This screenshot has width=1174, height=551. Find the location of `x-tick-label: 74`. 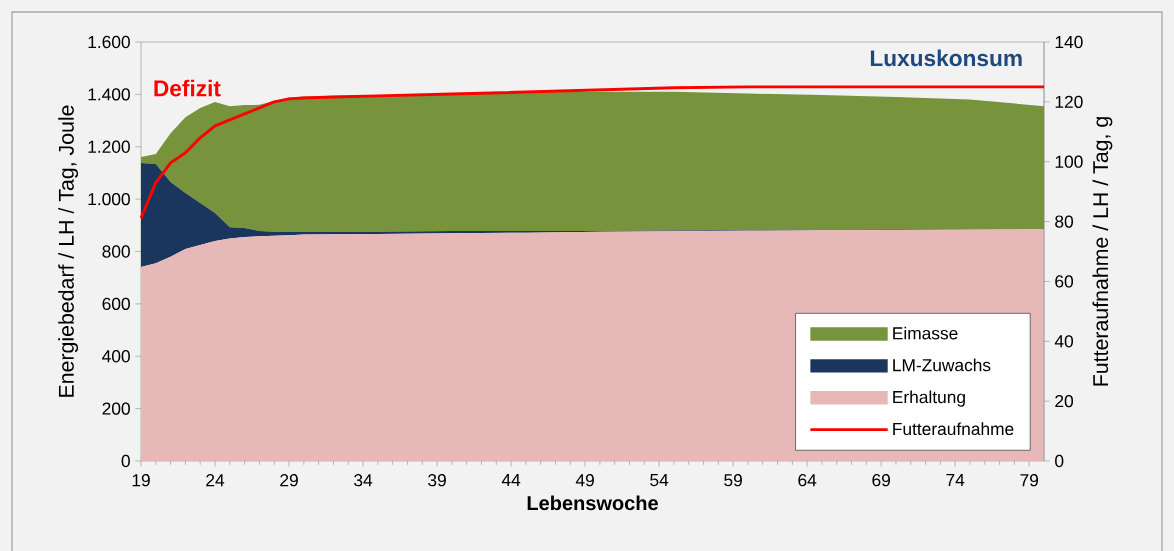

x-tick-label: 74 is located at coordinates (955, 480).